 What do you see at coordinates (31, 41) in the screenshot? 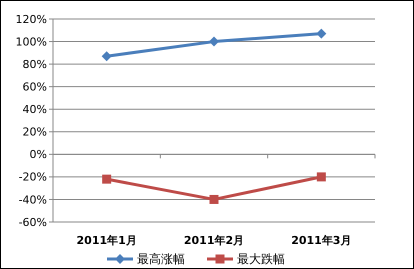
I see `y-tick-label: 100%` at bounding box center [31, 41].